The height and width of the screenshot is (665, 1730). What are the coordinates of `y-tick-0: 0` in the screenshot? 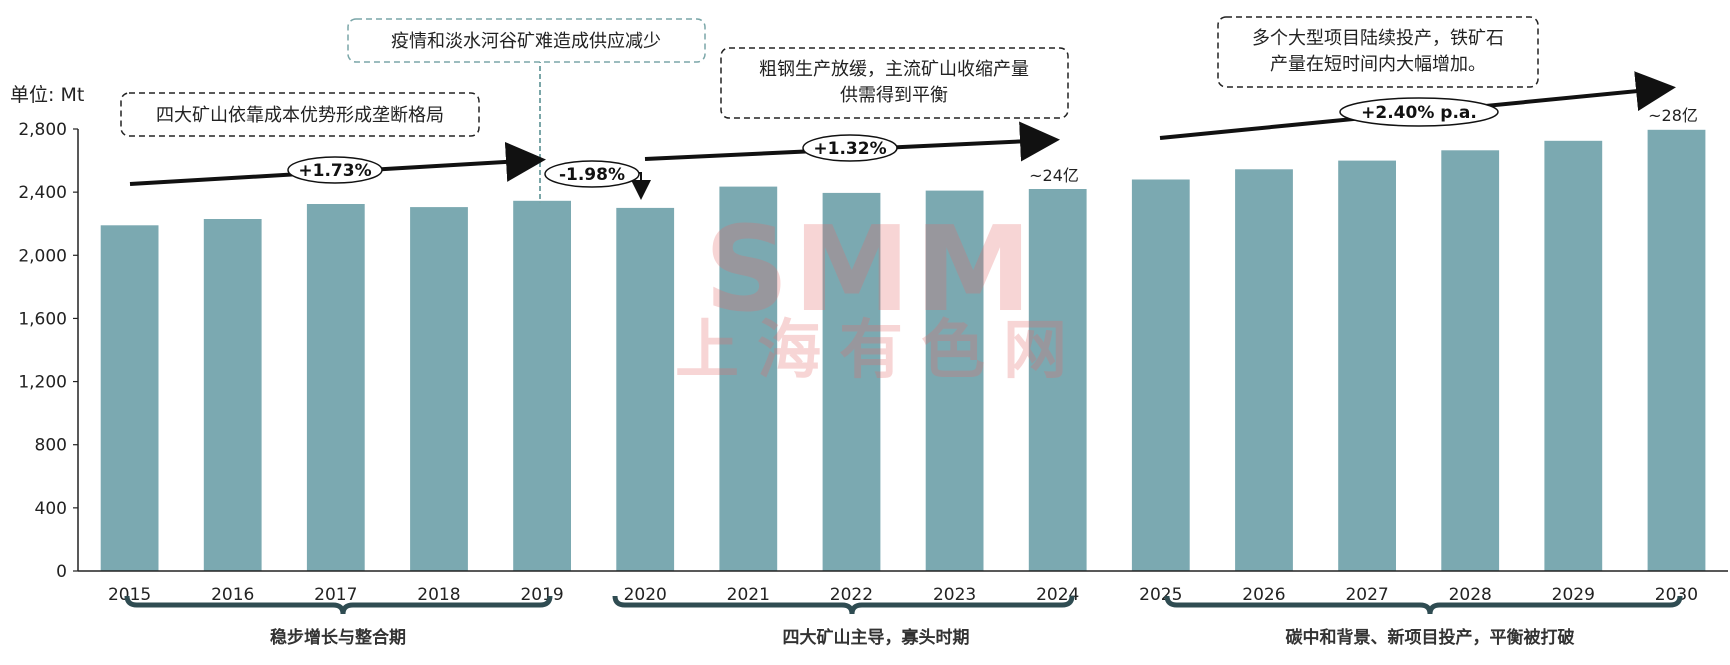 It's located at (61, 572).